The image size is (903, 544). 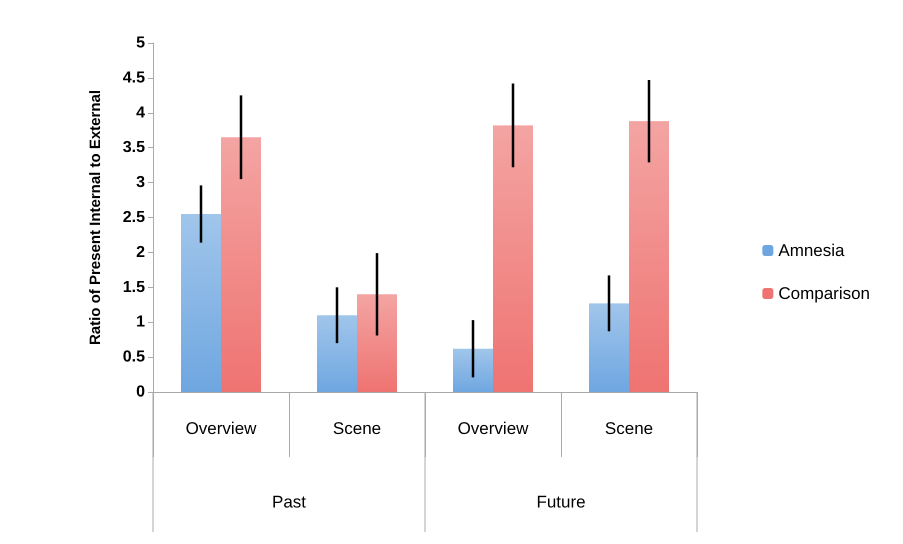 I want to click on y-tick-label: 0, so click(x=141, y=392).